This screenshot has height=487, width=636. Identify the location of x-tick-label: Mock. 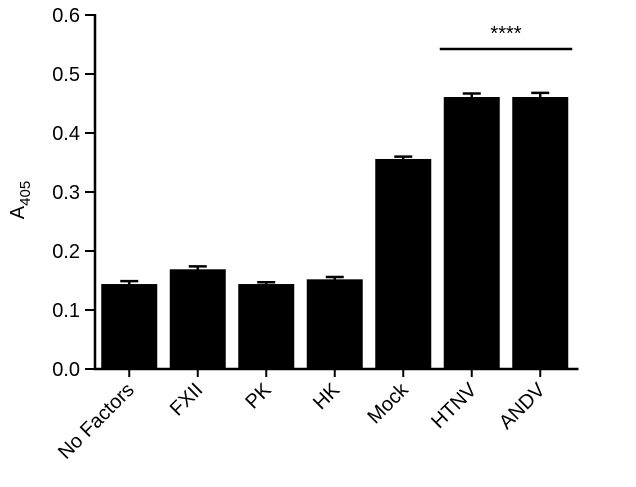
(388, 403).